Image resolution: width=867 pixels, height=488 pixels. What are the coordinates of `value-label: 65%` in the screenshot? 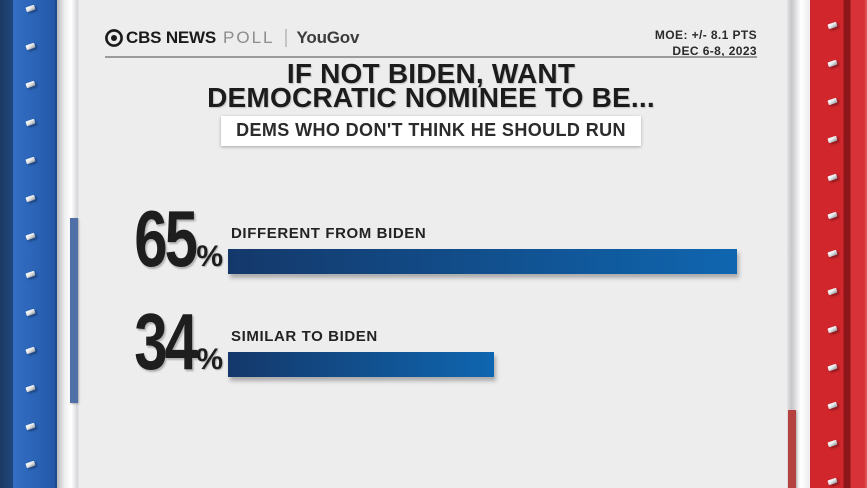 It's located at (164, 238).